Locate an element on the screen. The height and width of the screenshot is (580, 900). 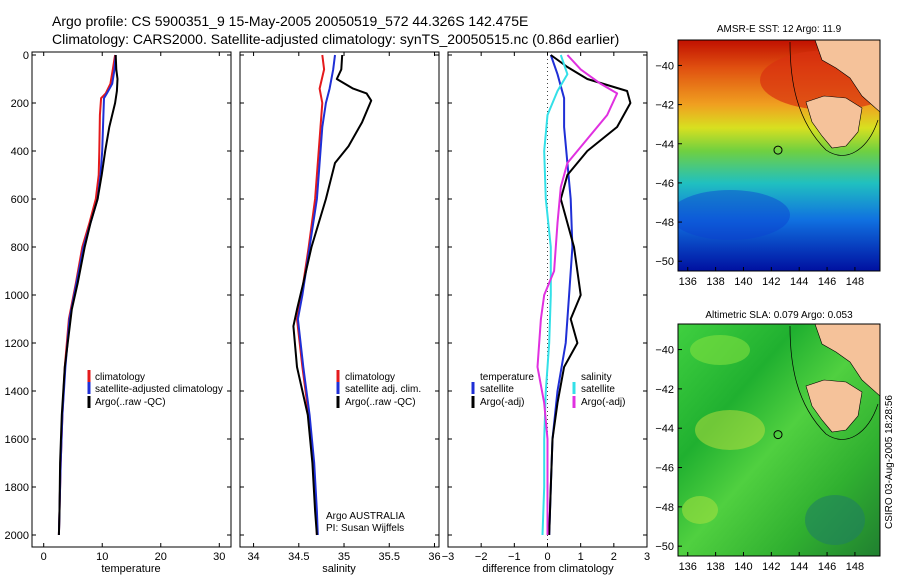
legend-label-satellite: satellite adj. clim. is located at coordinates (383, 389).